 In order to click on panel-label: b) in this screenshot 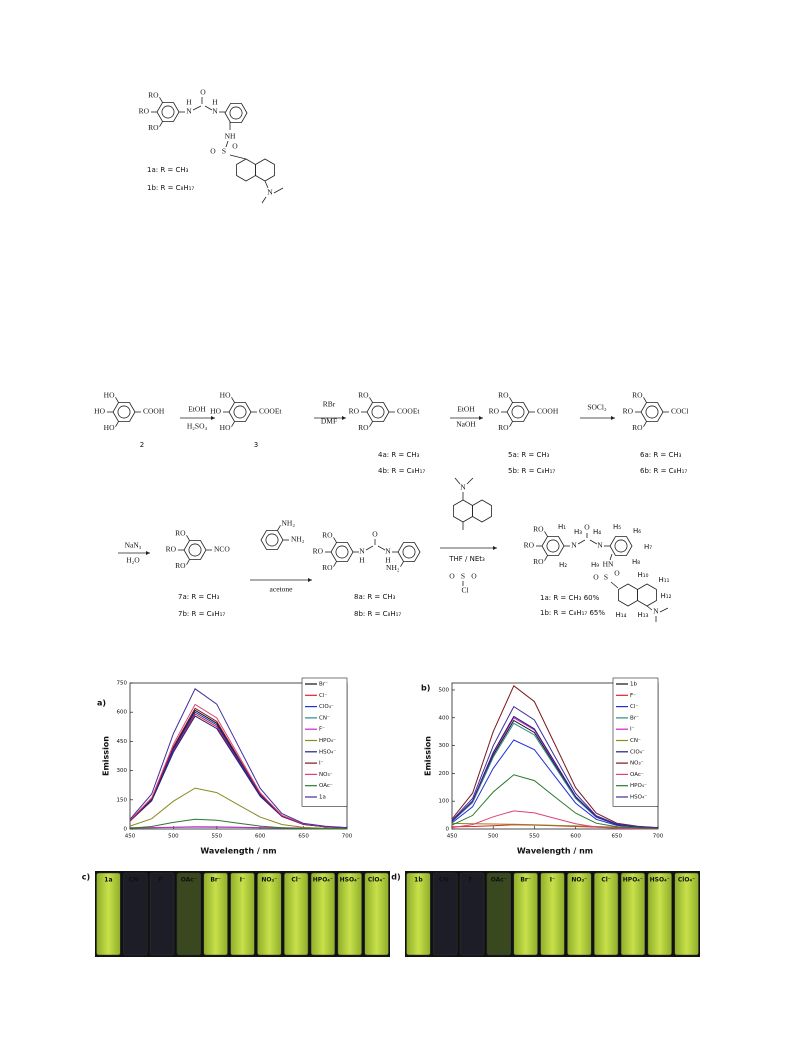, I will do `click(425, 688)`.